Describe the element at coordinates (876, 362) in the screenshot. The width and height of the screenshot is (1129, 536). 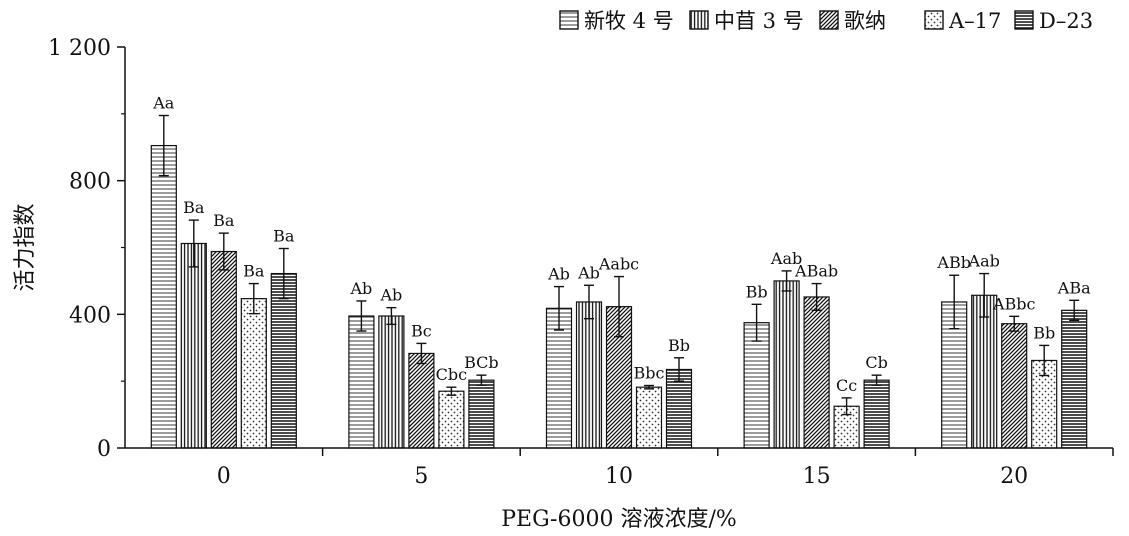
I see `significance-label-3-4: Cb` at that location.